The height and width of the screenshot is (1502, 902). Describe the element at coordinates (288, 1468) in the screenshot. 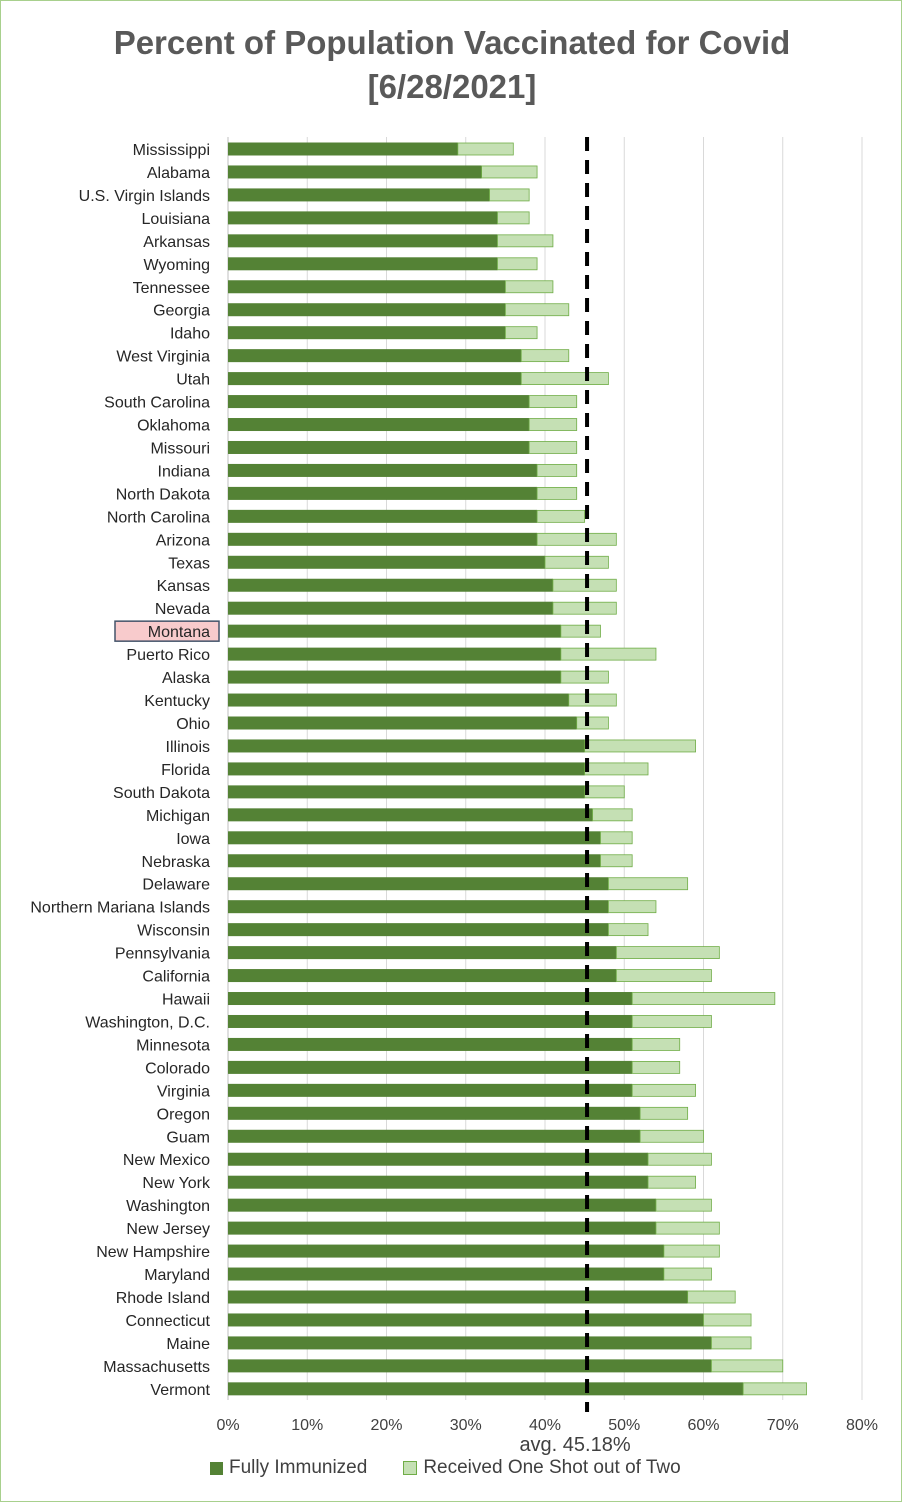

I see `legend-item-fully: Fully Immunized` at that location.